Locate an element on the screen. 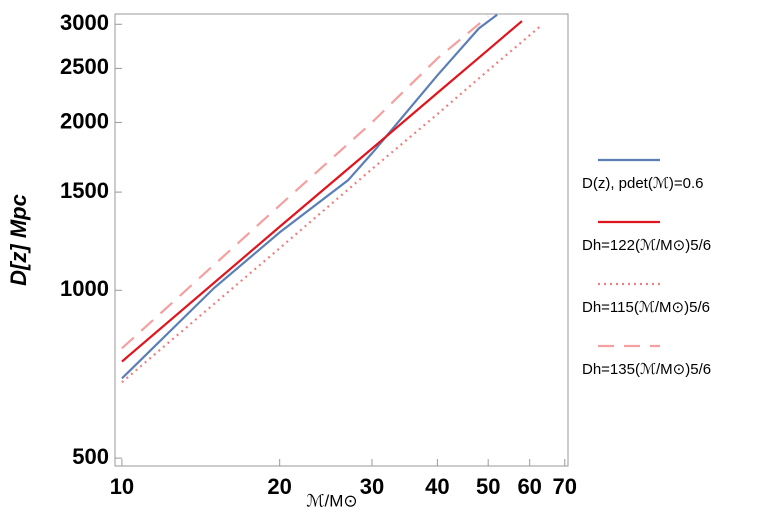 The image size is (759, 518). y-tick-label: 1500 is located at coordinates (84, 190).